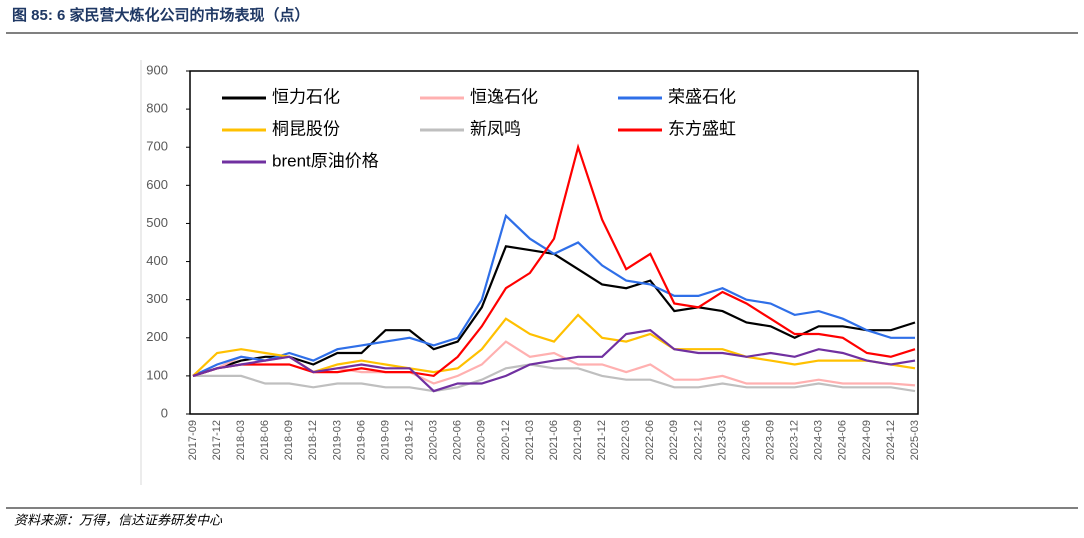 The height and width of the screenshot is (538, 1084). What do you see at coordinates (458, 440) in the screenshot?
I see `x-tick-label: 2020-06` at bounding box center [458, 440].